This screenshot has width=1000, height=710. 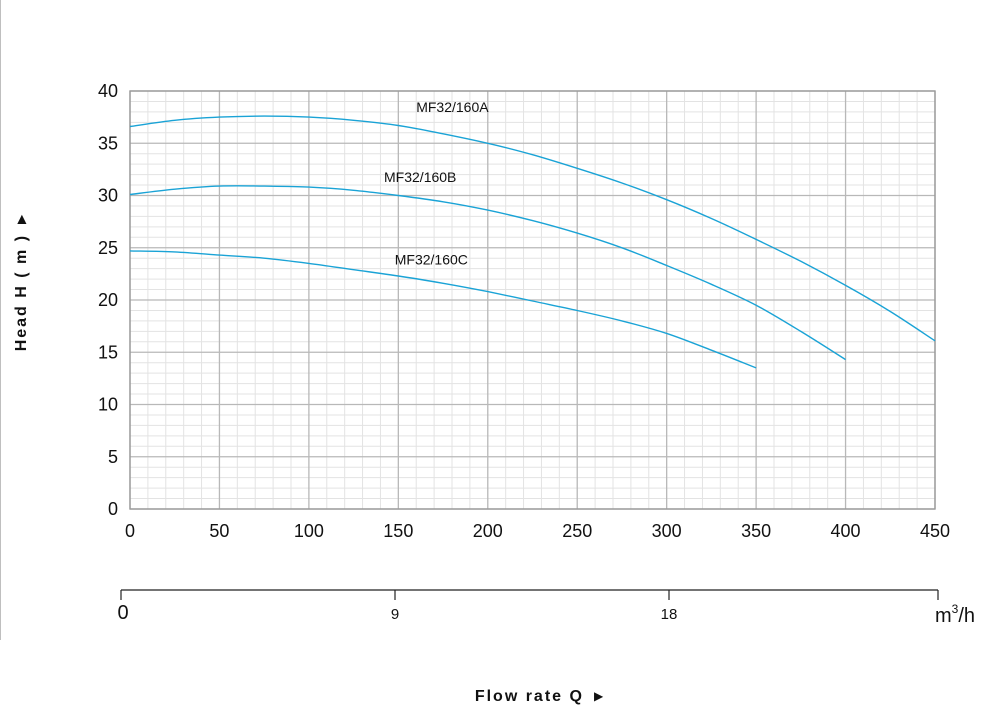 What do you see at coordinates (846, 531) in the screenshot?
I see `x-tick-label: 400` at bounding box center [846, 531].